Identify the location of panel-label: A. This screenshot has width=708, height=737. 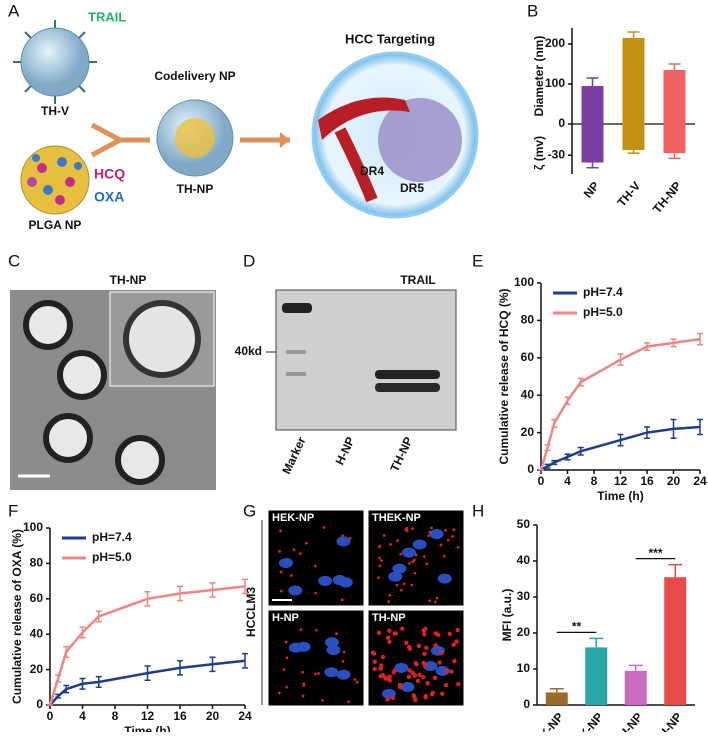
(14, 10).